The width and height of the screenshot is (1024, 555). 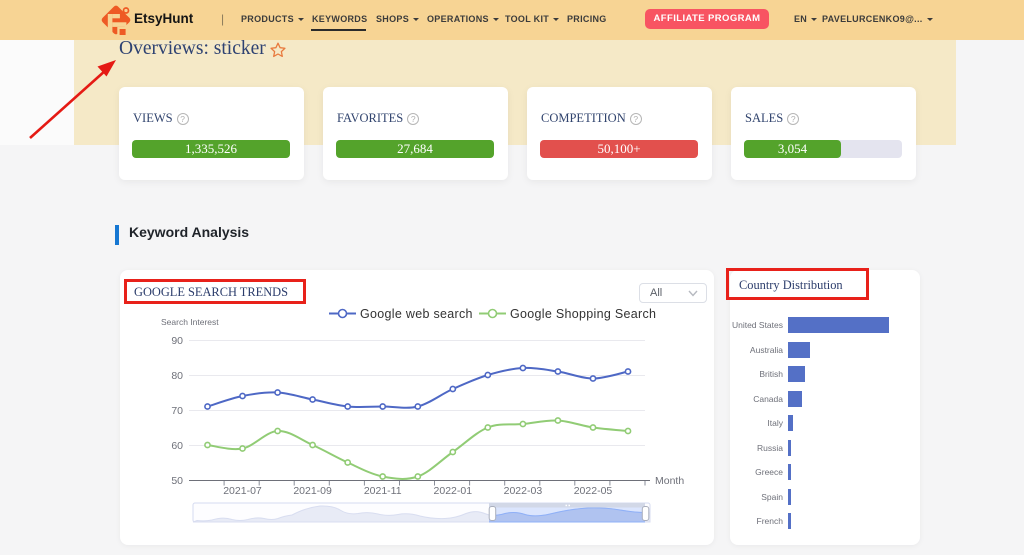 What do you see at coordinates (242, 491) in the screenshot?
I see `svg-text: 2021-07` at bounding box center [242, 491].